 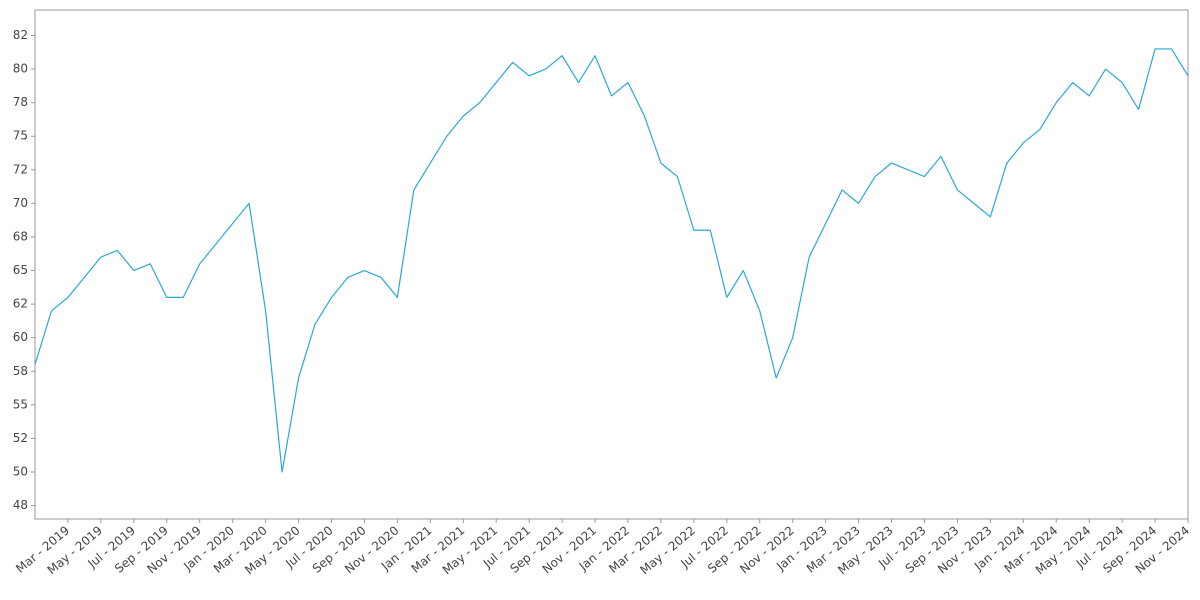 What do you see at coordinates (20, 102) in the screenshot?
I see `y-tick-label: 78` at bounding box center [20, 102].